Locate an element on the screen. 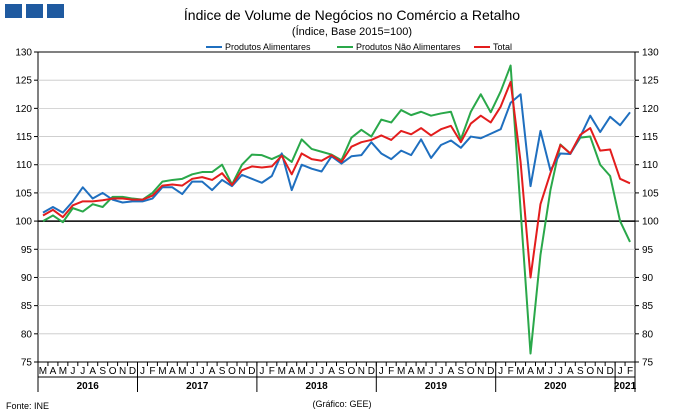 This screenshot has height=416, width=680. y-tick-label: 100 is located at coordinates (23, 222).